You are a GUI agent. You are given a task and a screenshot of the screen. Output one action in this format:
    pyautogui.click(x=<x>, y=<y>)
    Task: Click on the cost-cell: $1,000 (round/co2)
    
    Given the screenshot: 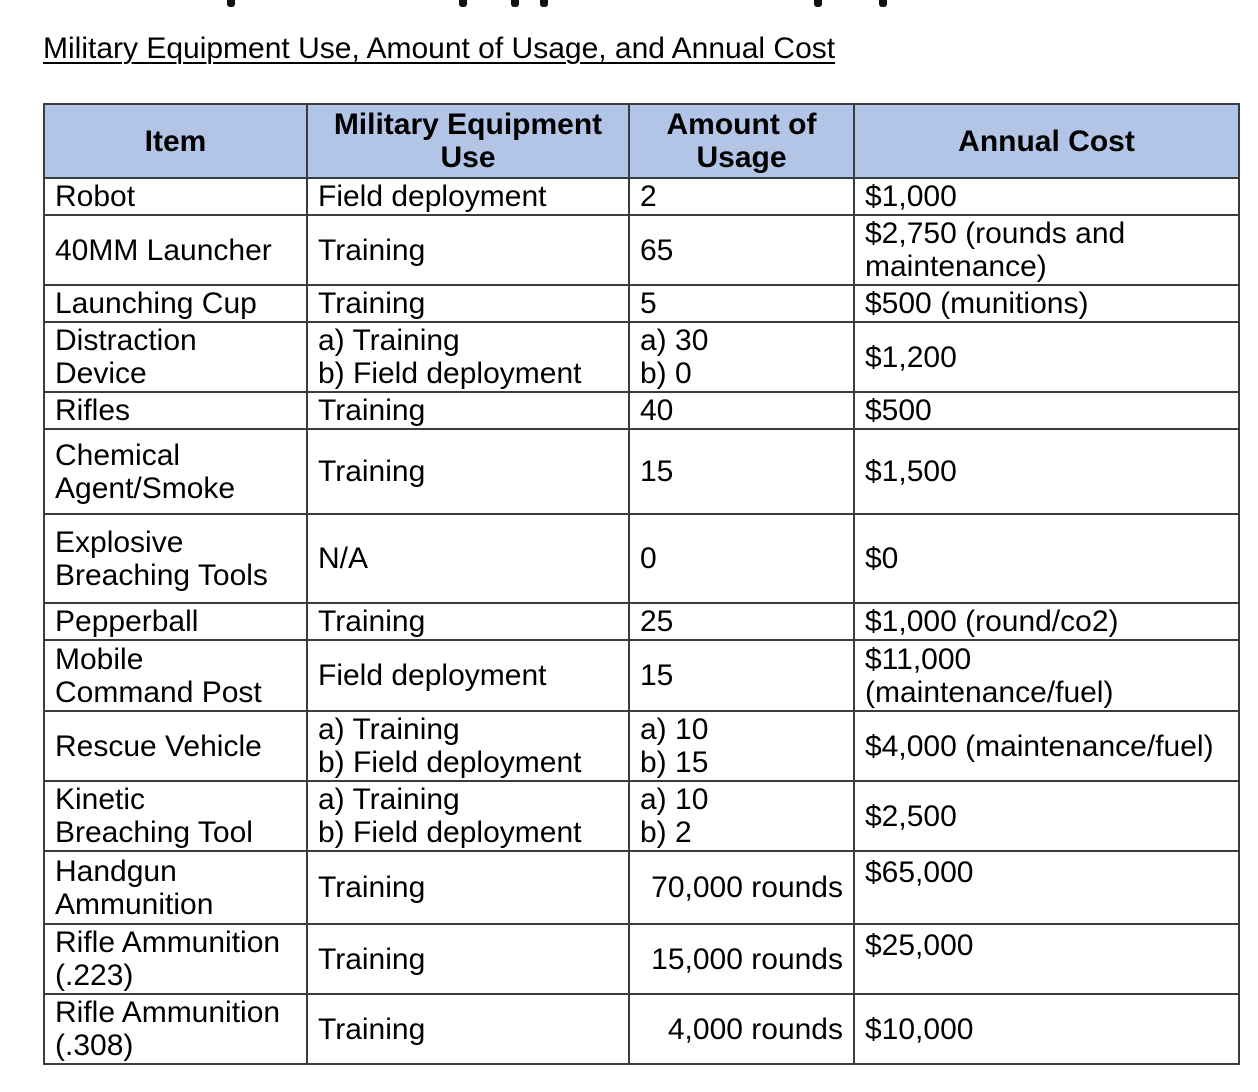 What is the action you would take?
    pyautogui.click(x=1046, y=621)
    